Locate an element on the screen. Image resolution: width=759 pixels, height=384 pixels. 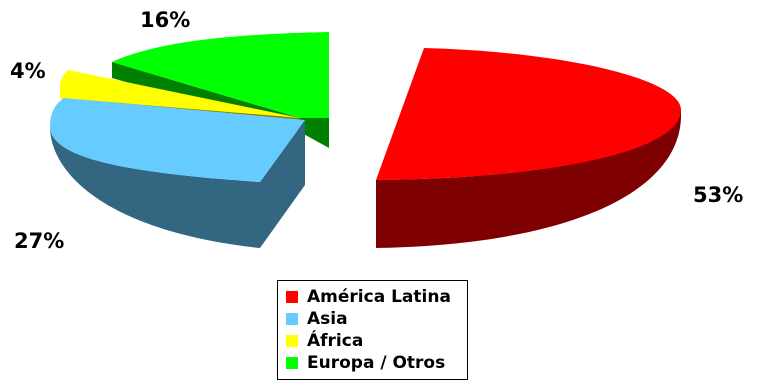
legend-item-america-latina: América Latina is located at coordinates (376, 297).